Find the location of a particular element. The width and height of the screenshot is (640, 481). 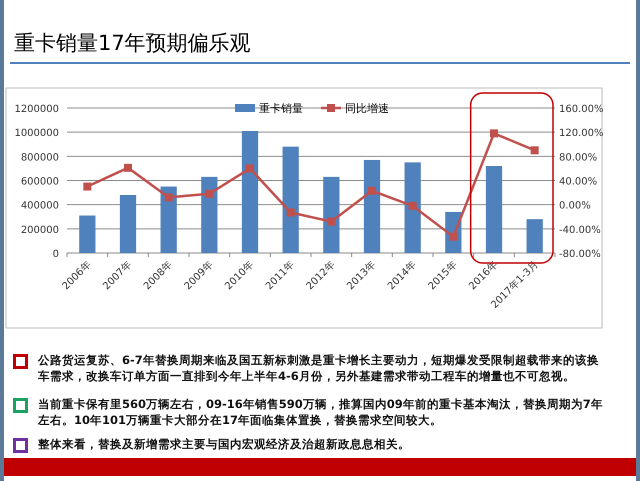

y2-tick-label: 120.00% is located at coordinates (581, 134).